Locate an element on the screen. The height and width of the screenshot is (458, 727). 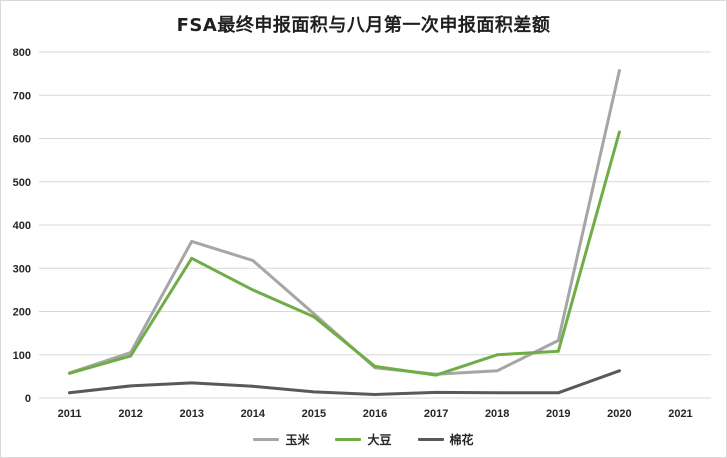
y-tick-label: 400 is located at coordinates (22, 226).